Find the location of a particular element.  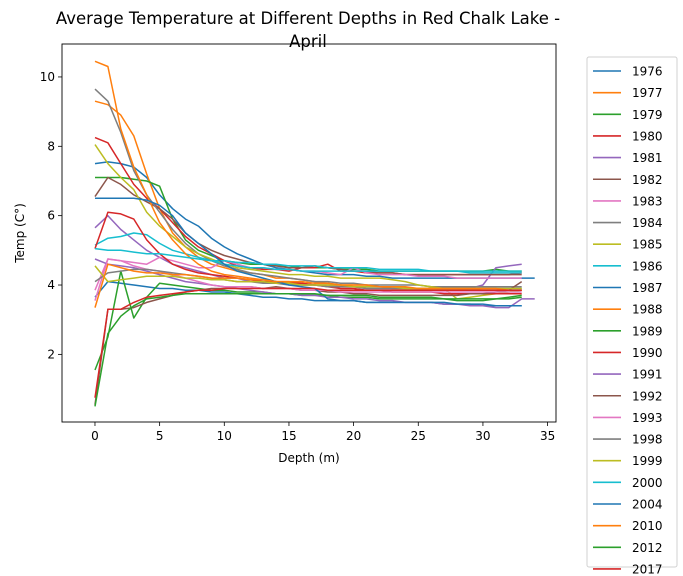

series-line-2012 is located at coordinates (308, 349).